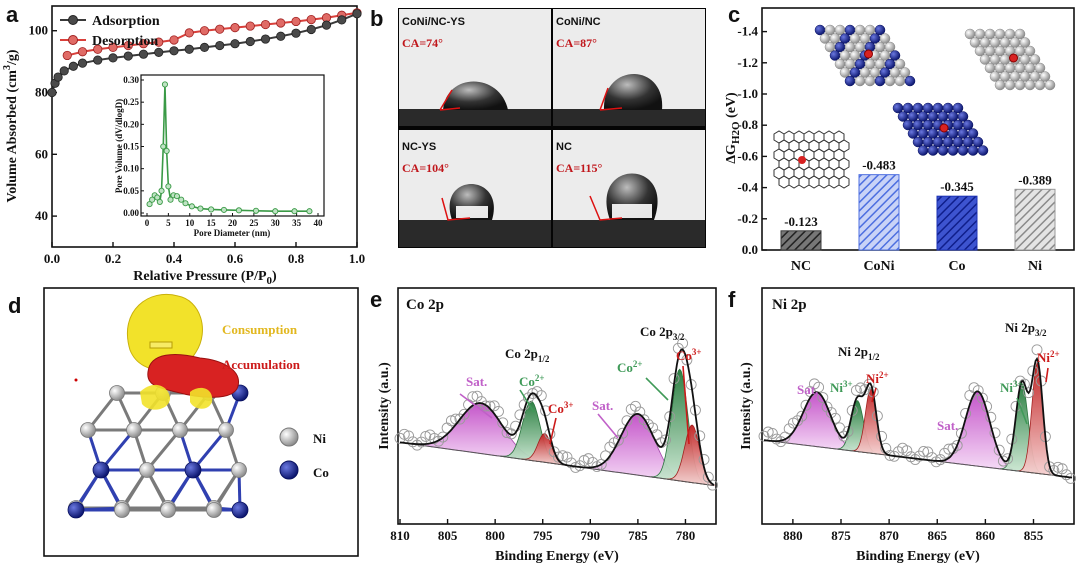 The height and width of the screenshot is (569, 1080). Describe the element at coordinates (131, 191) in the screenshot. I see `inset-y-tick-label: 0.05` at that location.